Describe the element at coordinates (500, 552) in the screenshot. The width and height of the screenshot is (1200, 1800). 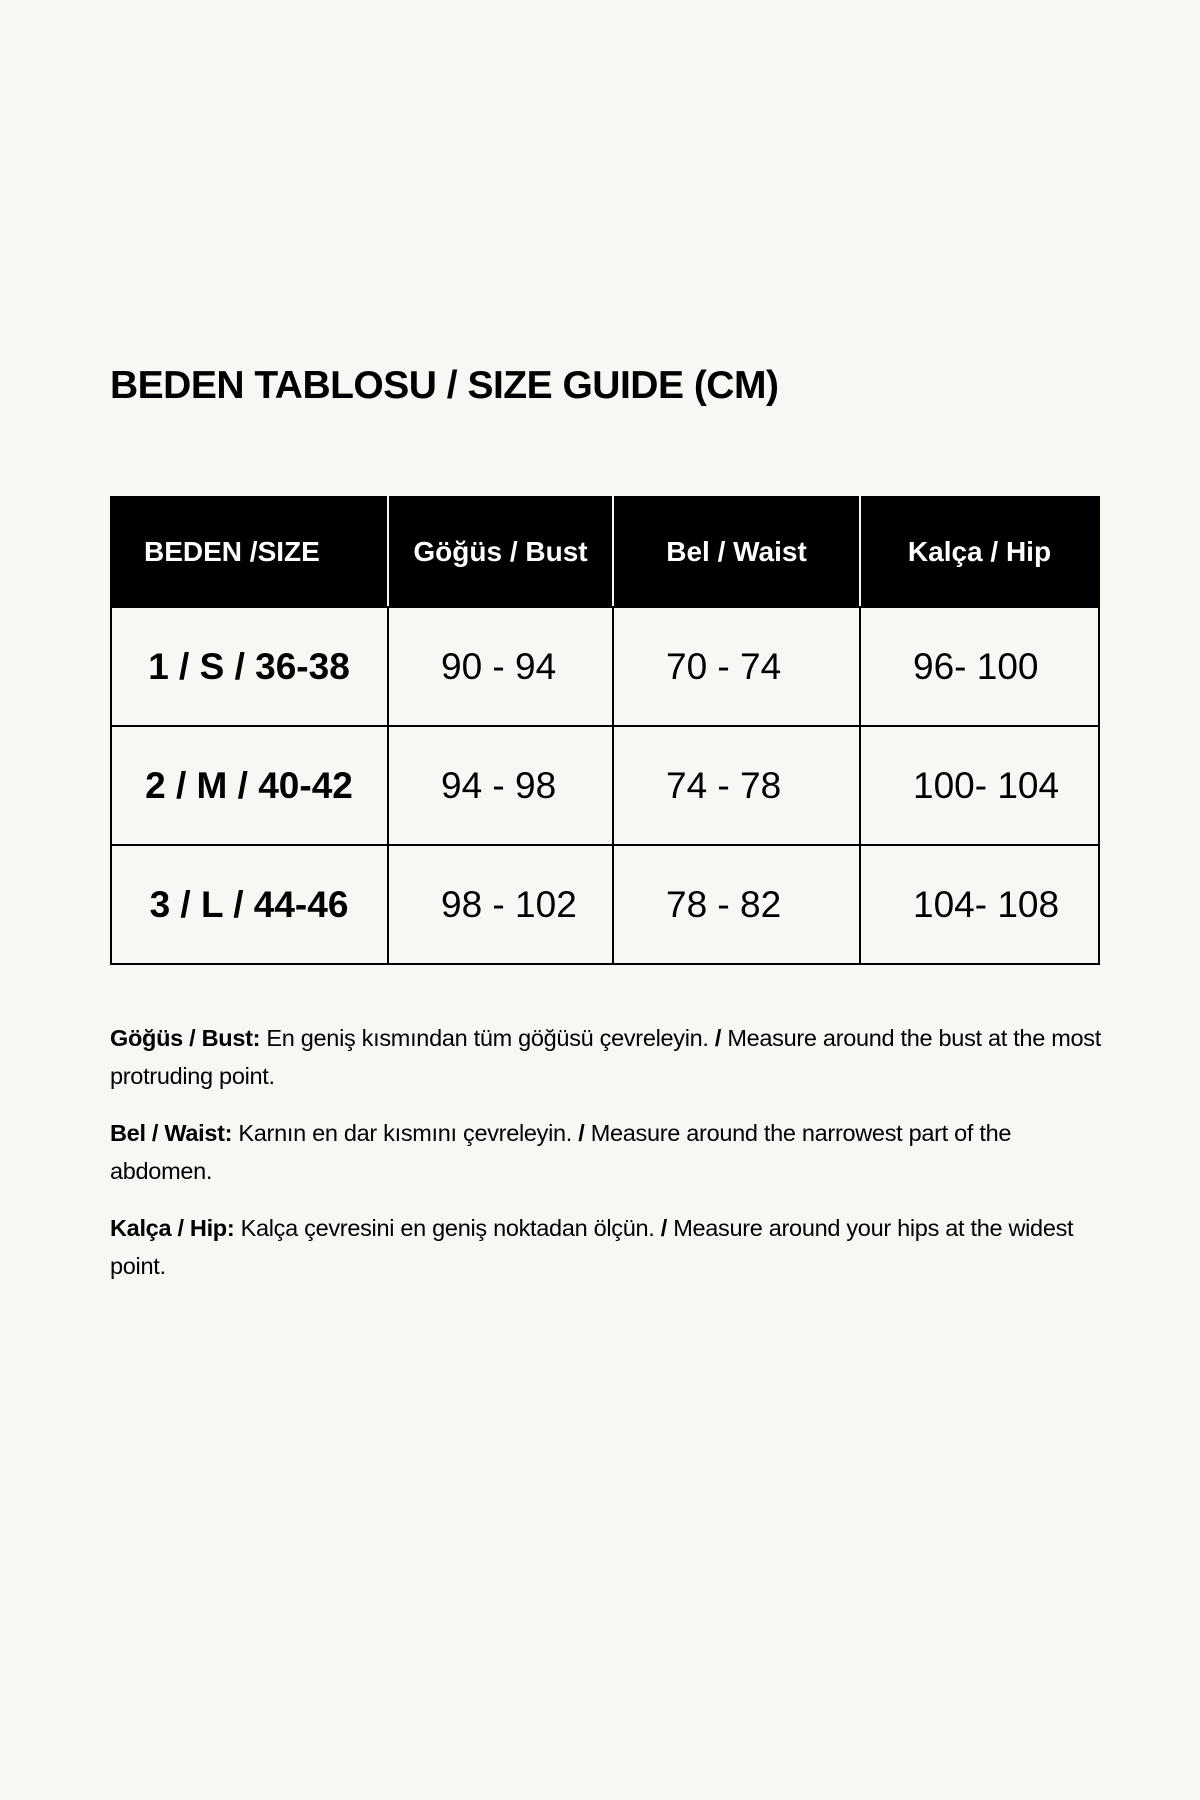
I see `header-bust: Göğüs / Bust` at that location.